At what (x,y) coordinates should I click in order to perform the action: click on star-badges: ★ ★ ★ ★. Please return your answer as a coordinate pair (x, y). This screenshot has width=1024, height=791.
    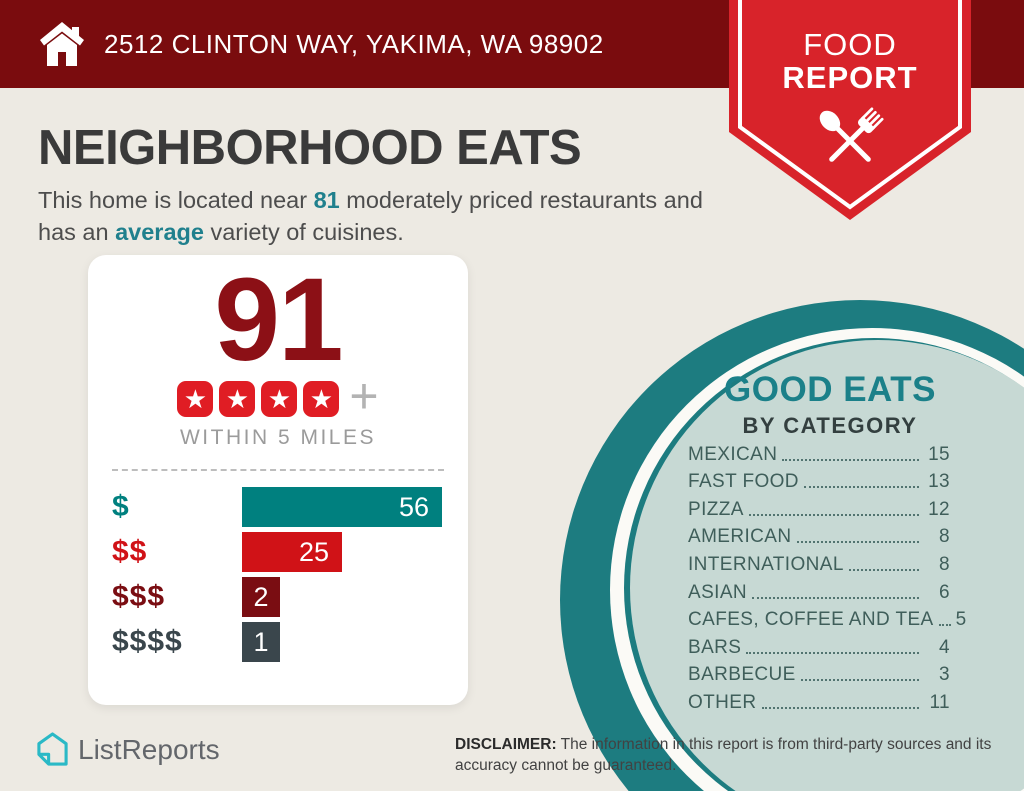
    Looking at the image, I should click on (258, 399).